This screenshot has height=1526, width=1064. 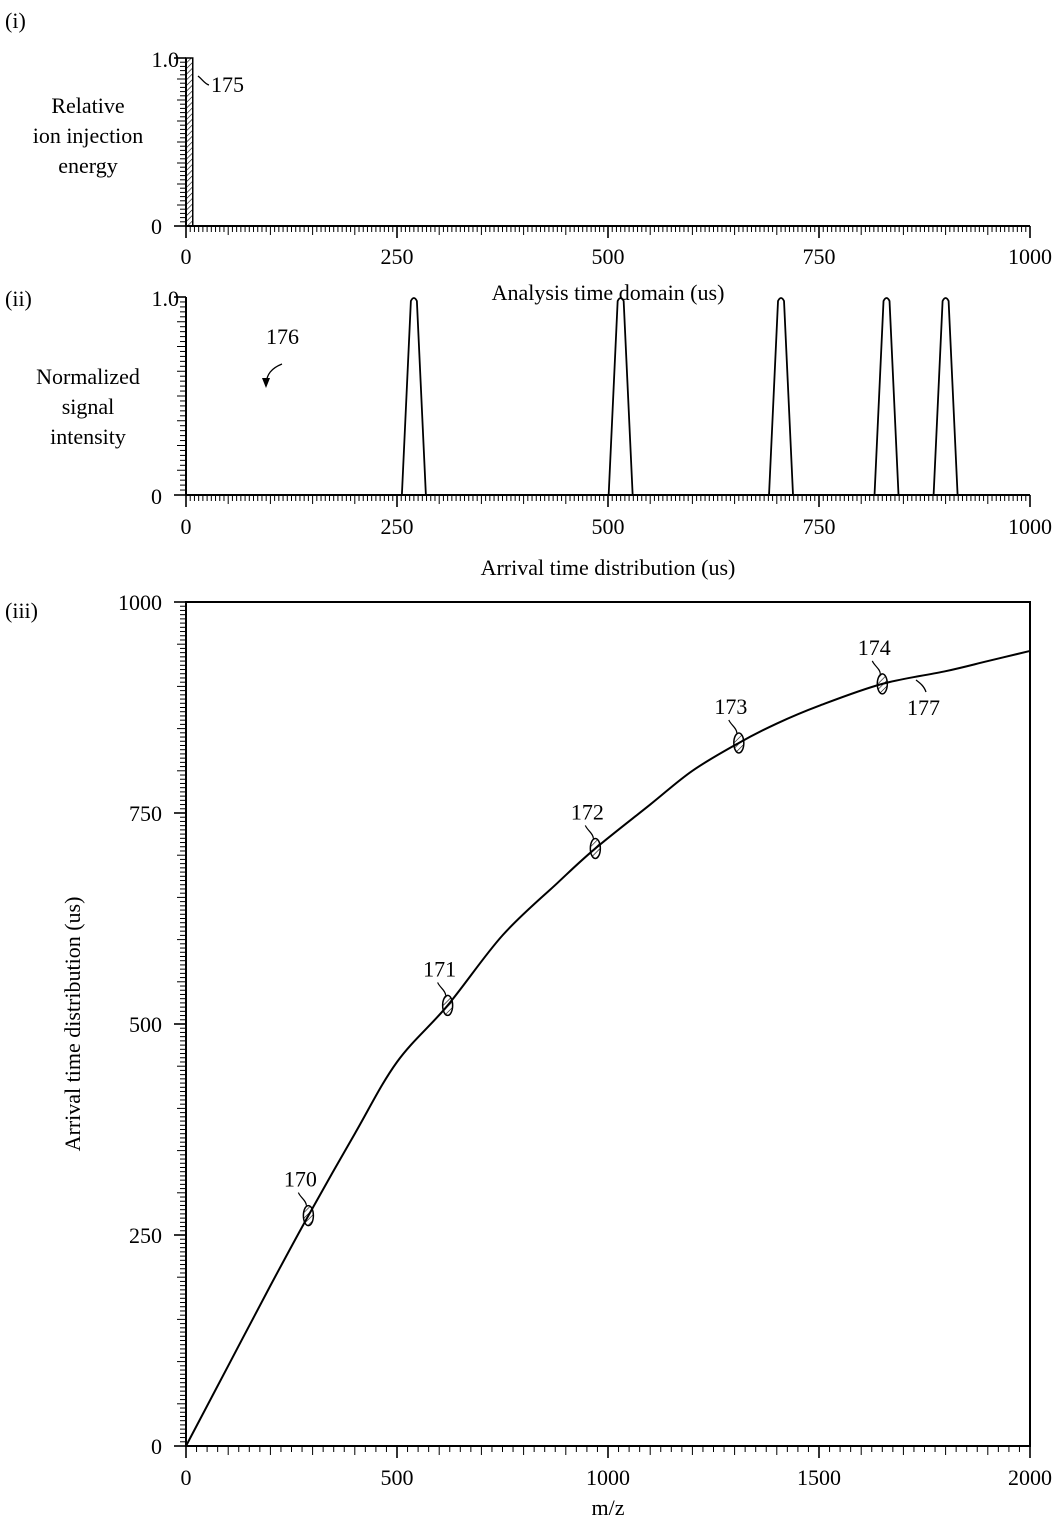 I want to click on panel-i-xtick-labels: 0 250 500 750 1000, so click(x=617, y=256).